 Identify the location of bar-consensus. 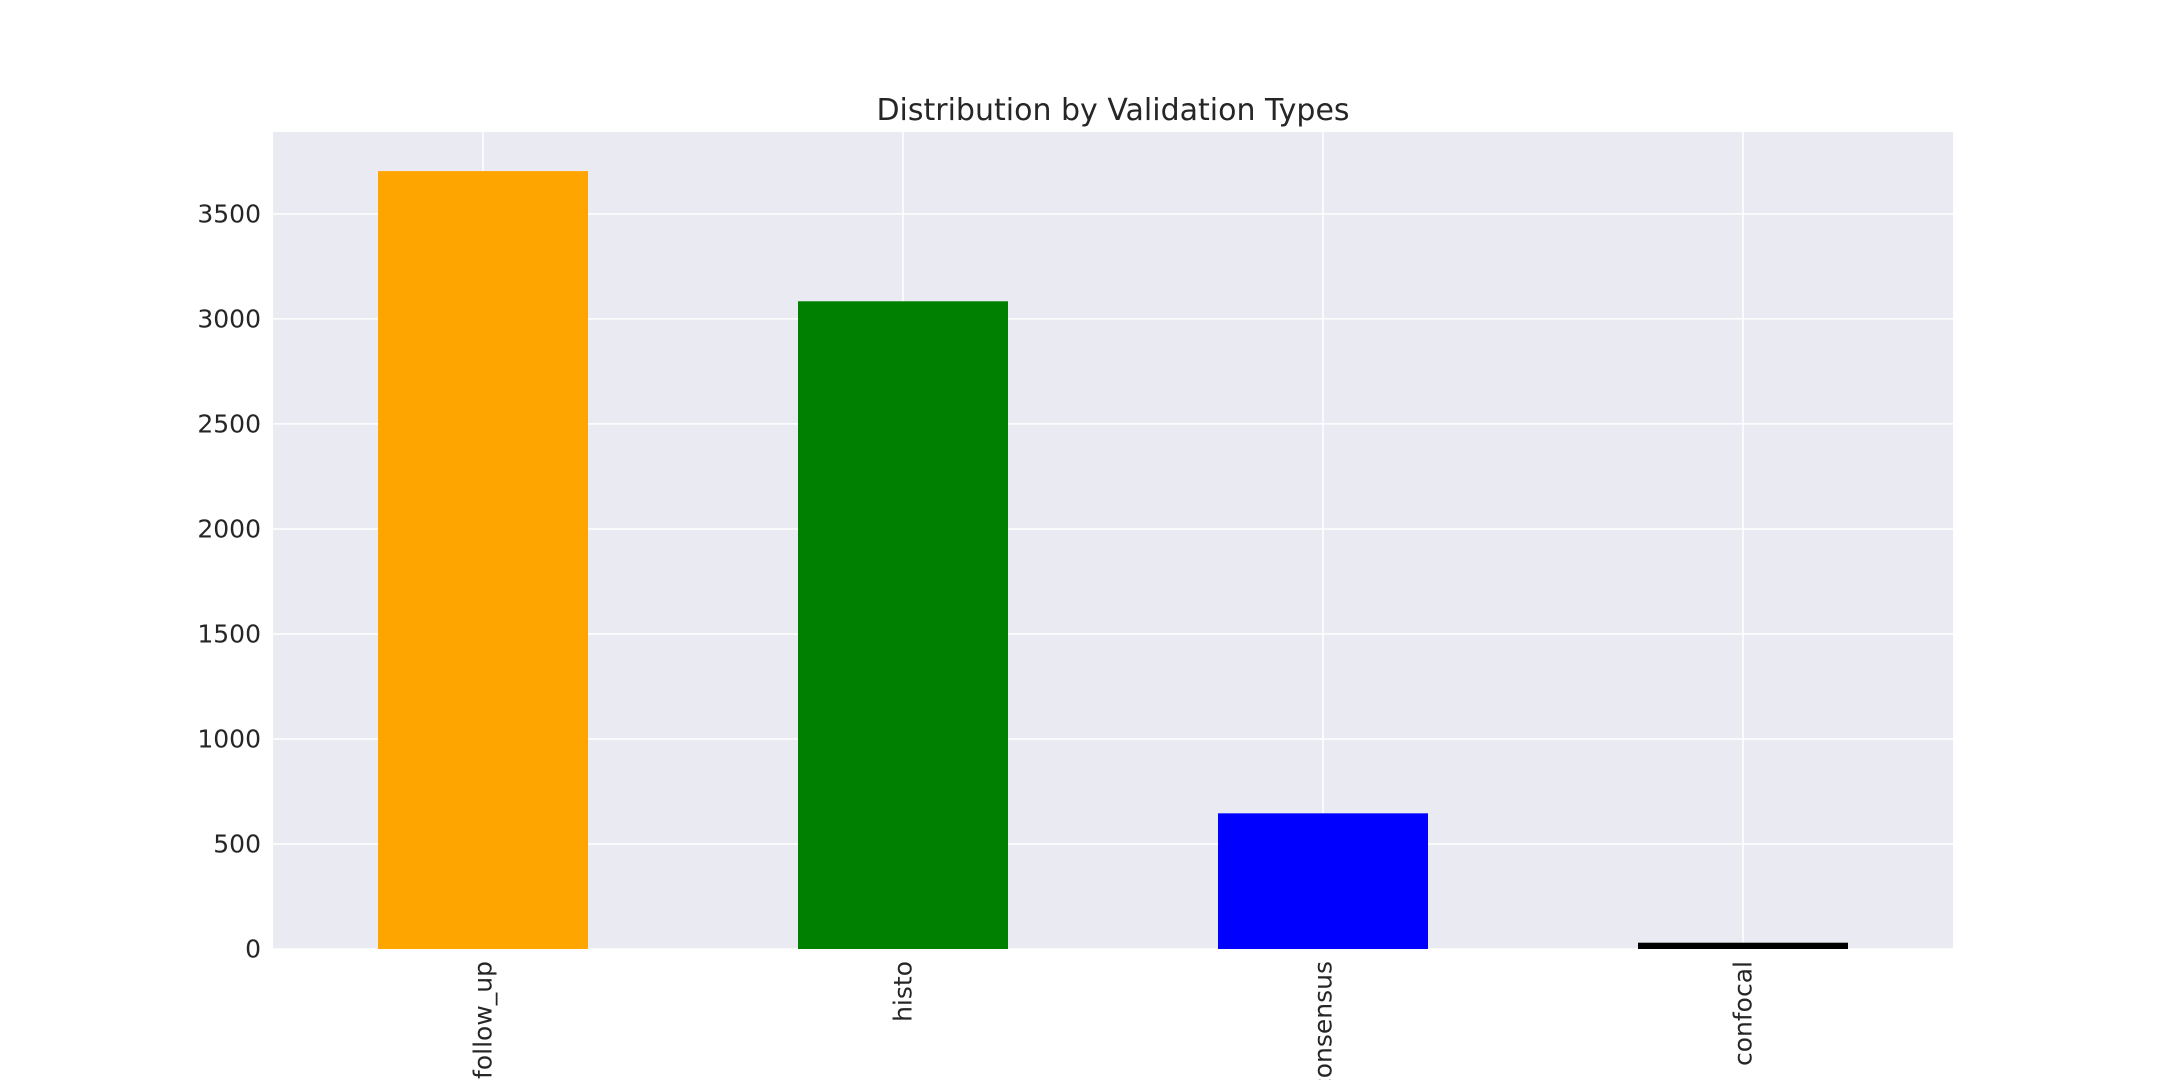
(1323, 881).